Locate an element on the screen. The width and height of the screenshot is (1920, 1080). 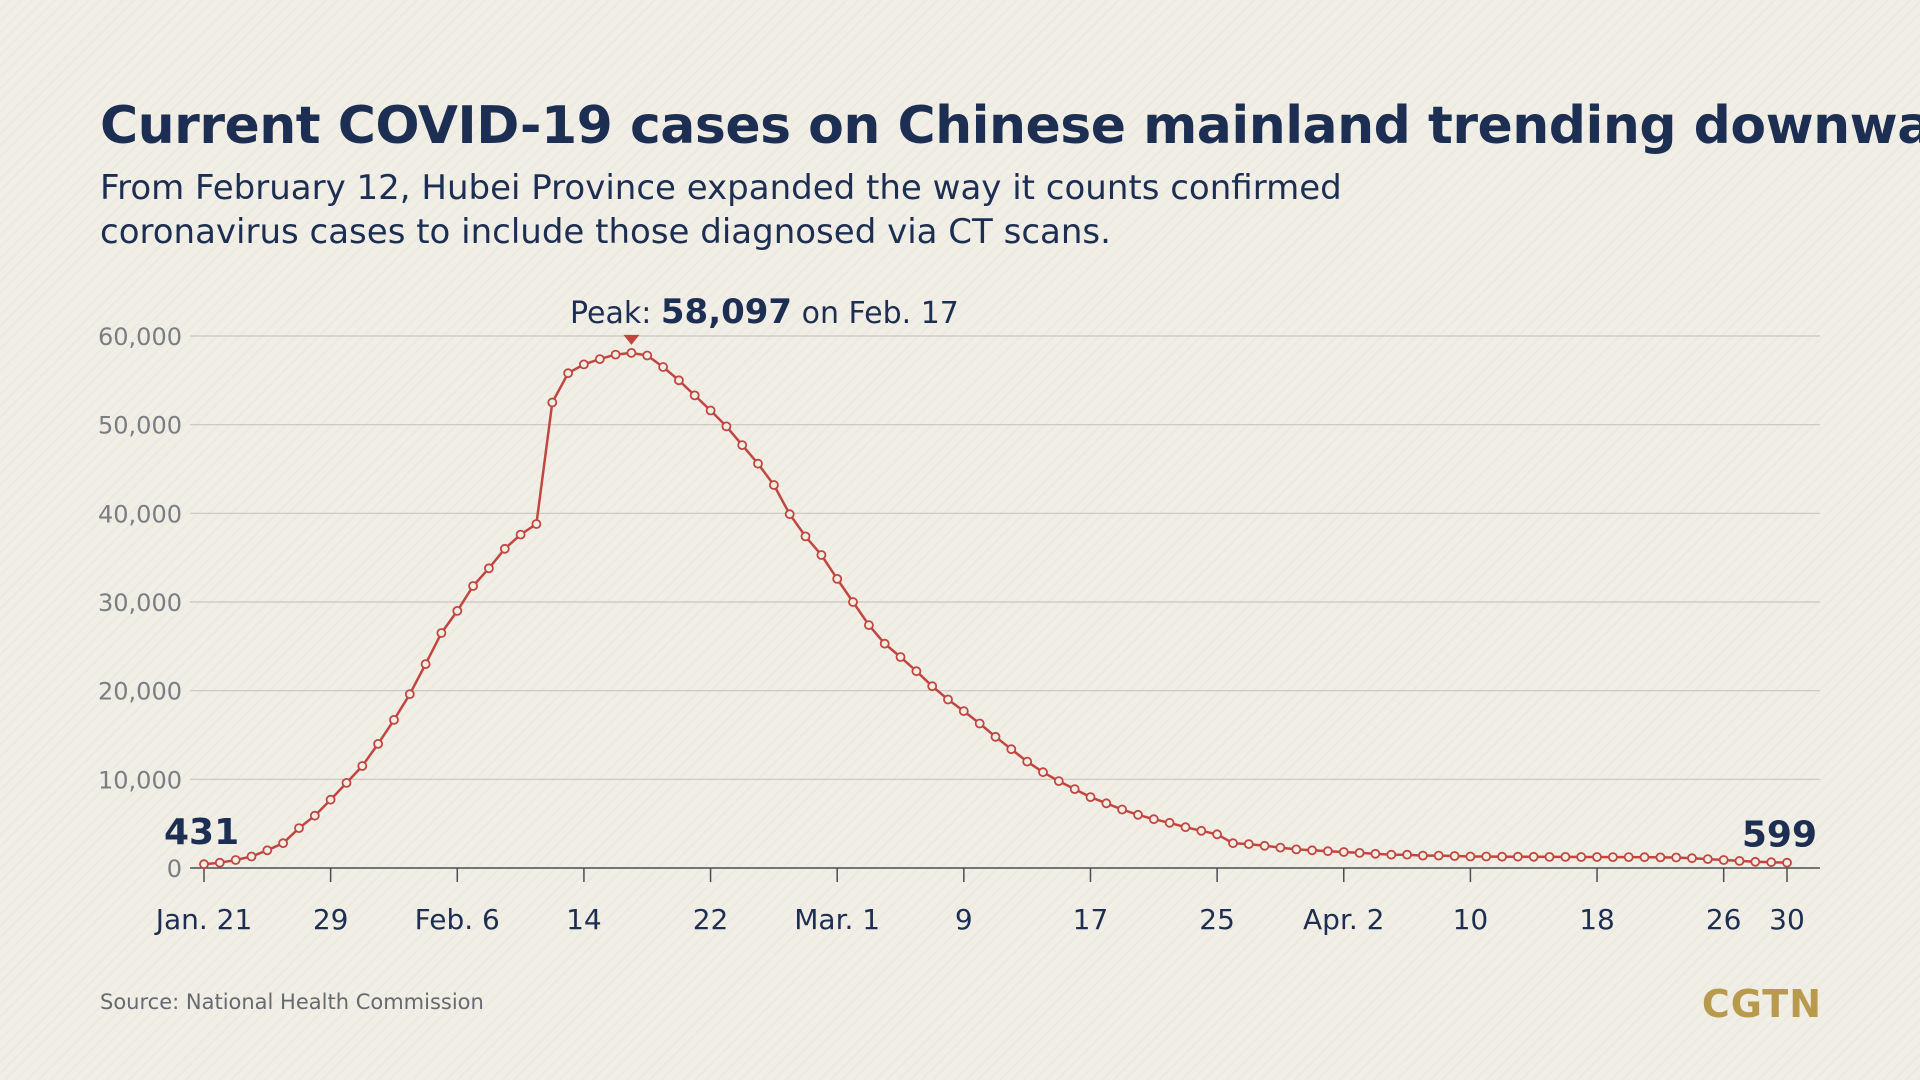
peak-marker-icon is located at coordinates (631, 339).